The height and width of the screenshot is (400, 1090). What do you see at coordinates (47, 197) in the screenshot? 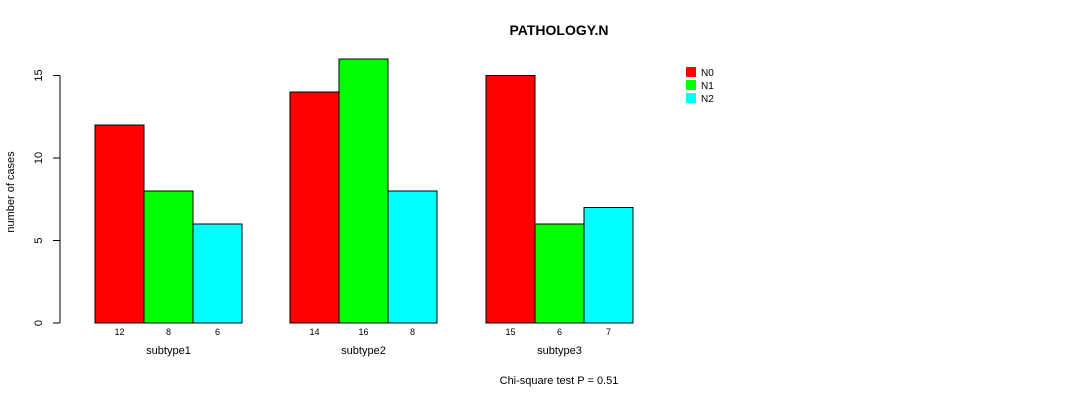
I see `y-axis: 0 5 10 15` at bounding box center [47, 197].